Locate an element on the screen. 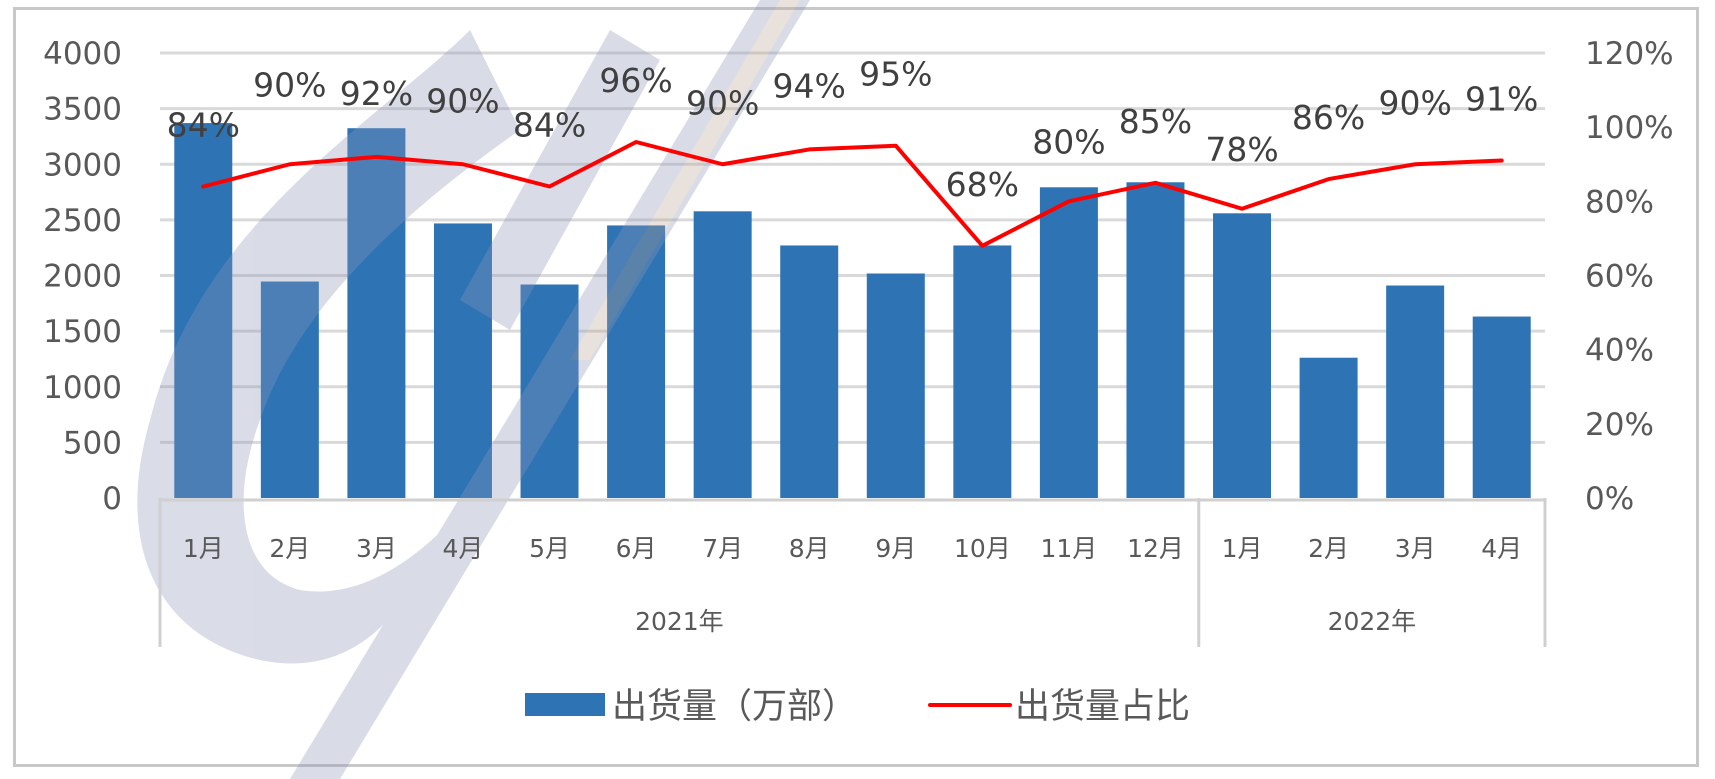 This screenshot has width=1715, height=779. left-axis-tick: 1000 is located at coordinates (82, 388).